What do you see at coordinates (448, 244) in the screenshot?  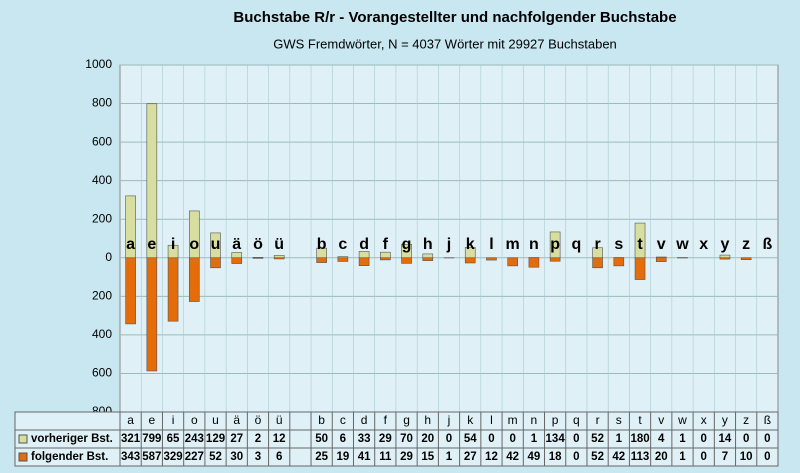 I see `category-label: j` at bounding box center [448, 244].